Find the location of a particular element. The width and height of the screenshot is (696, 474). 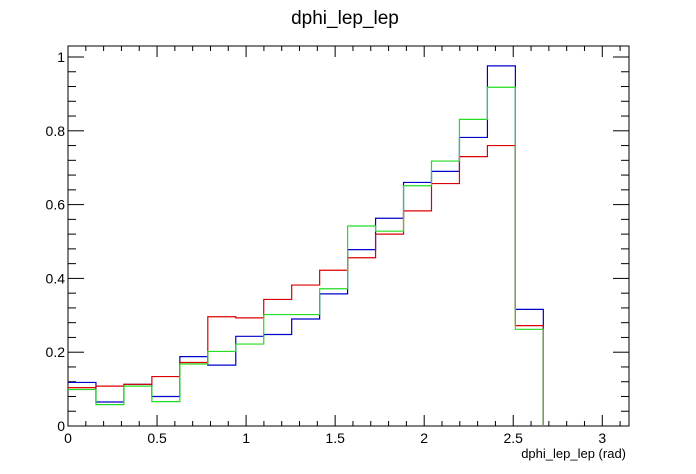

y-tick-label: 0.6 is located at coordinates (56, 205).